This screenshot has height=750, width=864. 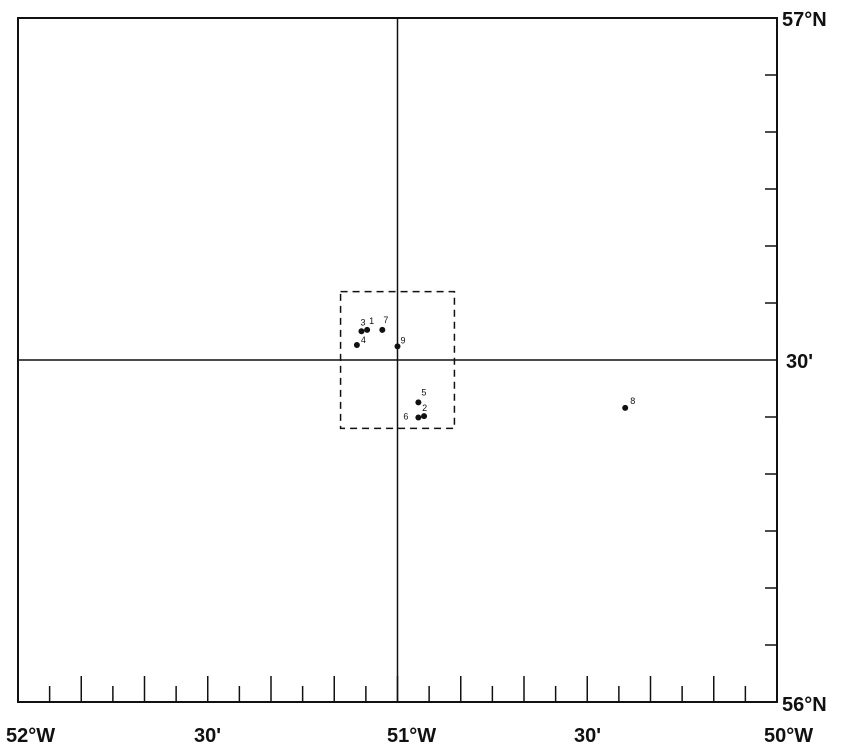 I want to click on label-lat-top: 57°N, so click(x=804, y=20).